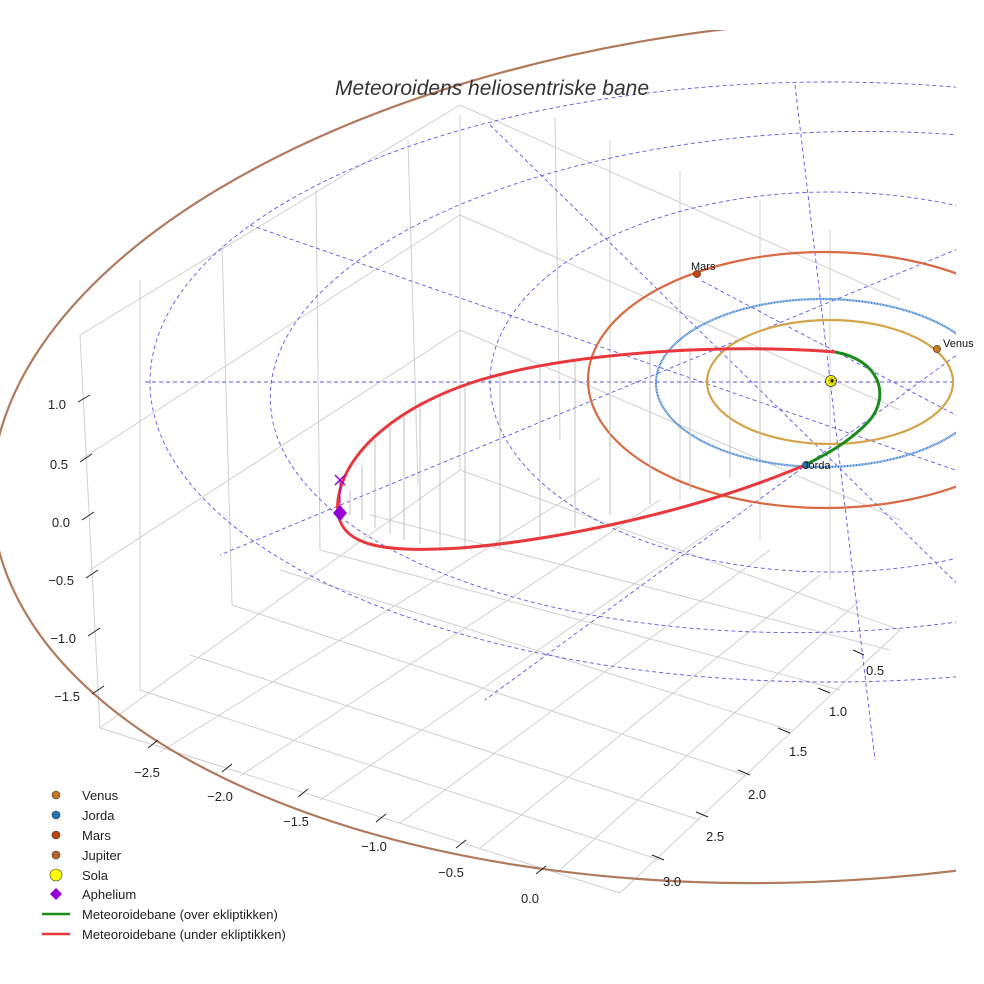 The image size is (984, 984). I want to click on legend-earth-label: Jorda, so click(98, 815).